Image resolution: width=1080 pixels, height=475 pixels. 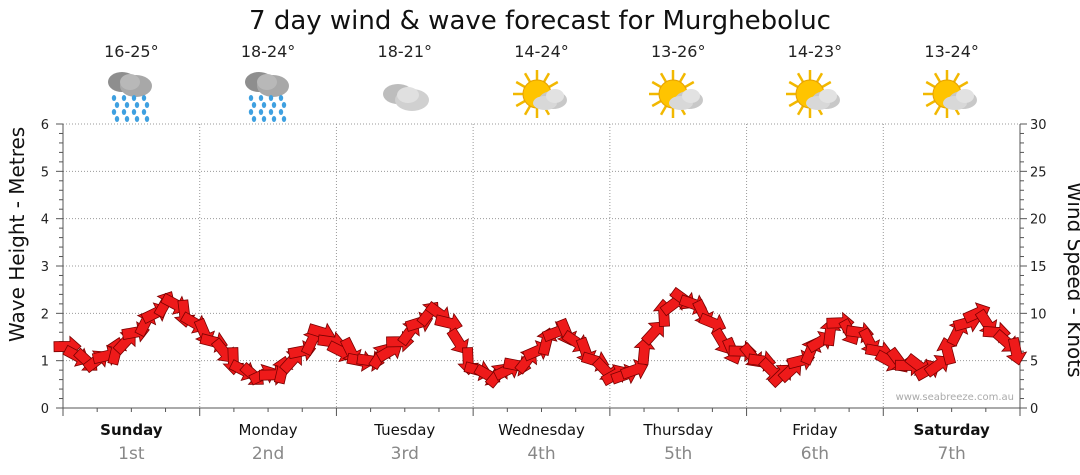 What do you see at coordinates (45, 220) in the screenshot?
I see `y-left-tick-label: 4` at bounding box center [45, 220].